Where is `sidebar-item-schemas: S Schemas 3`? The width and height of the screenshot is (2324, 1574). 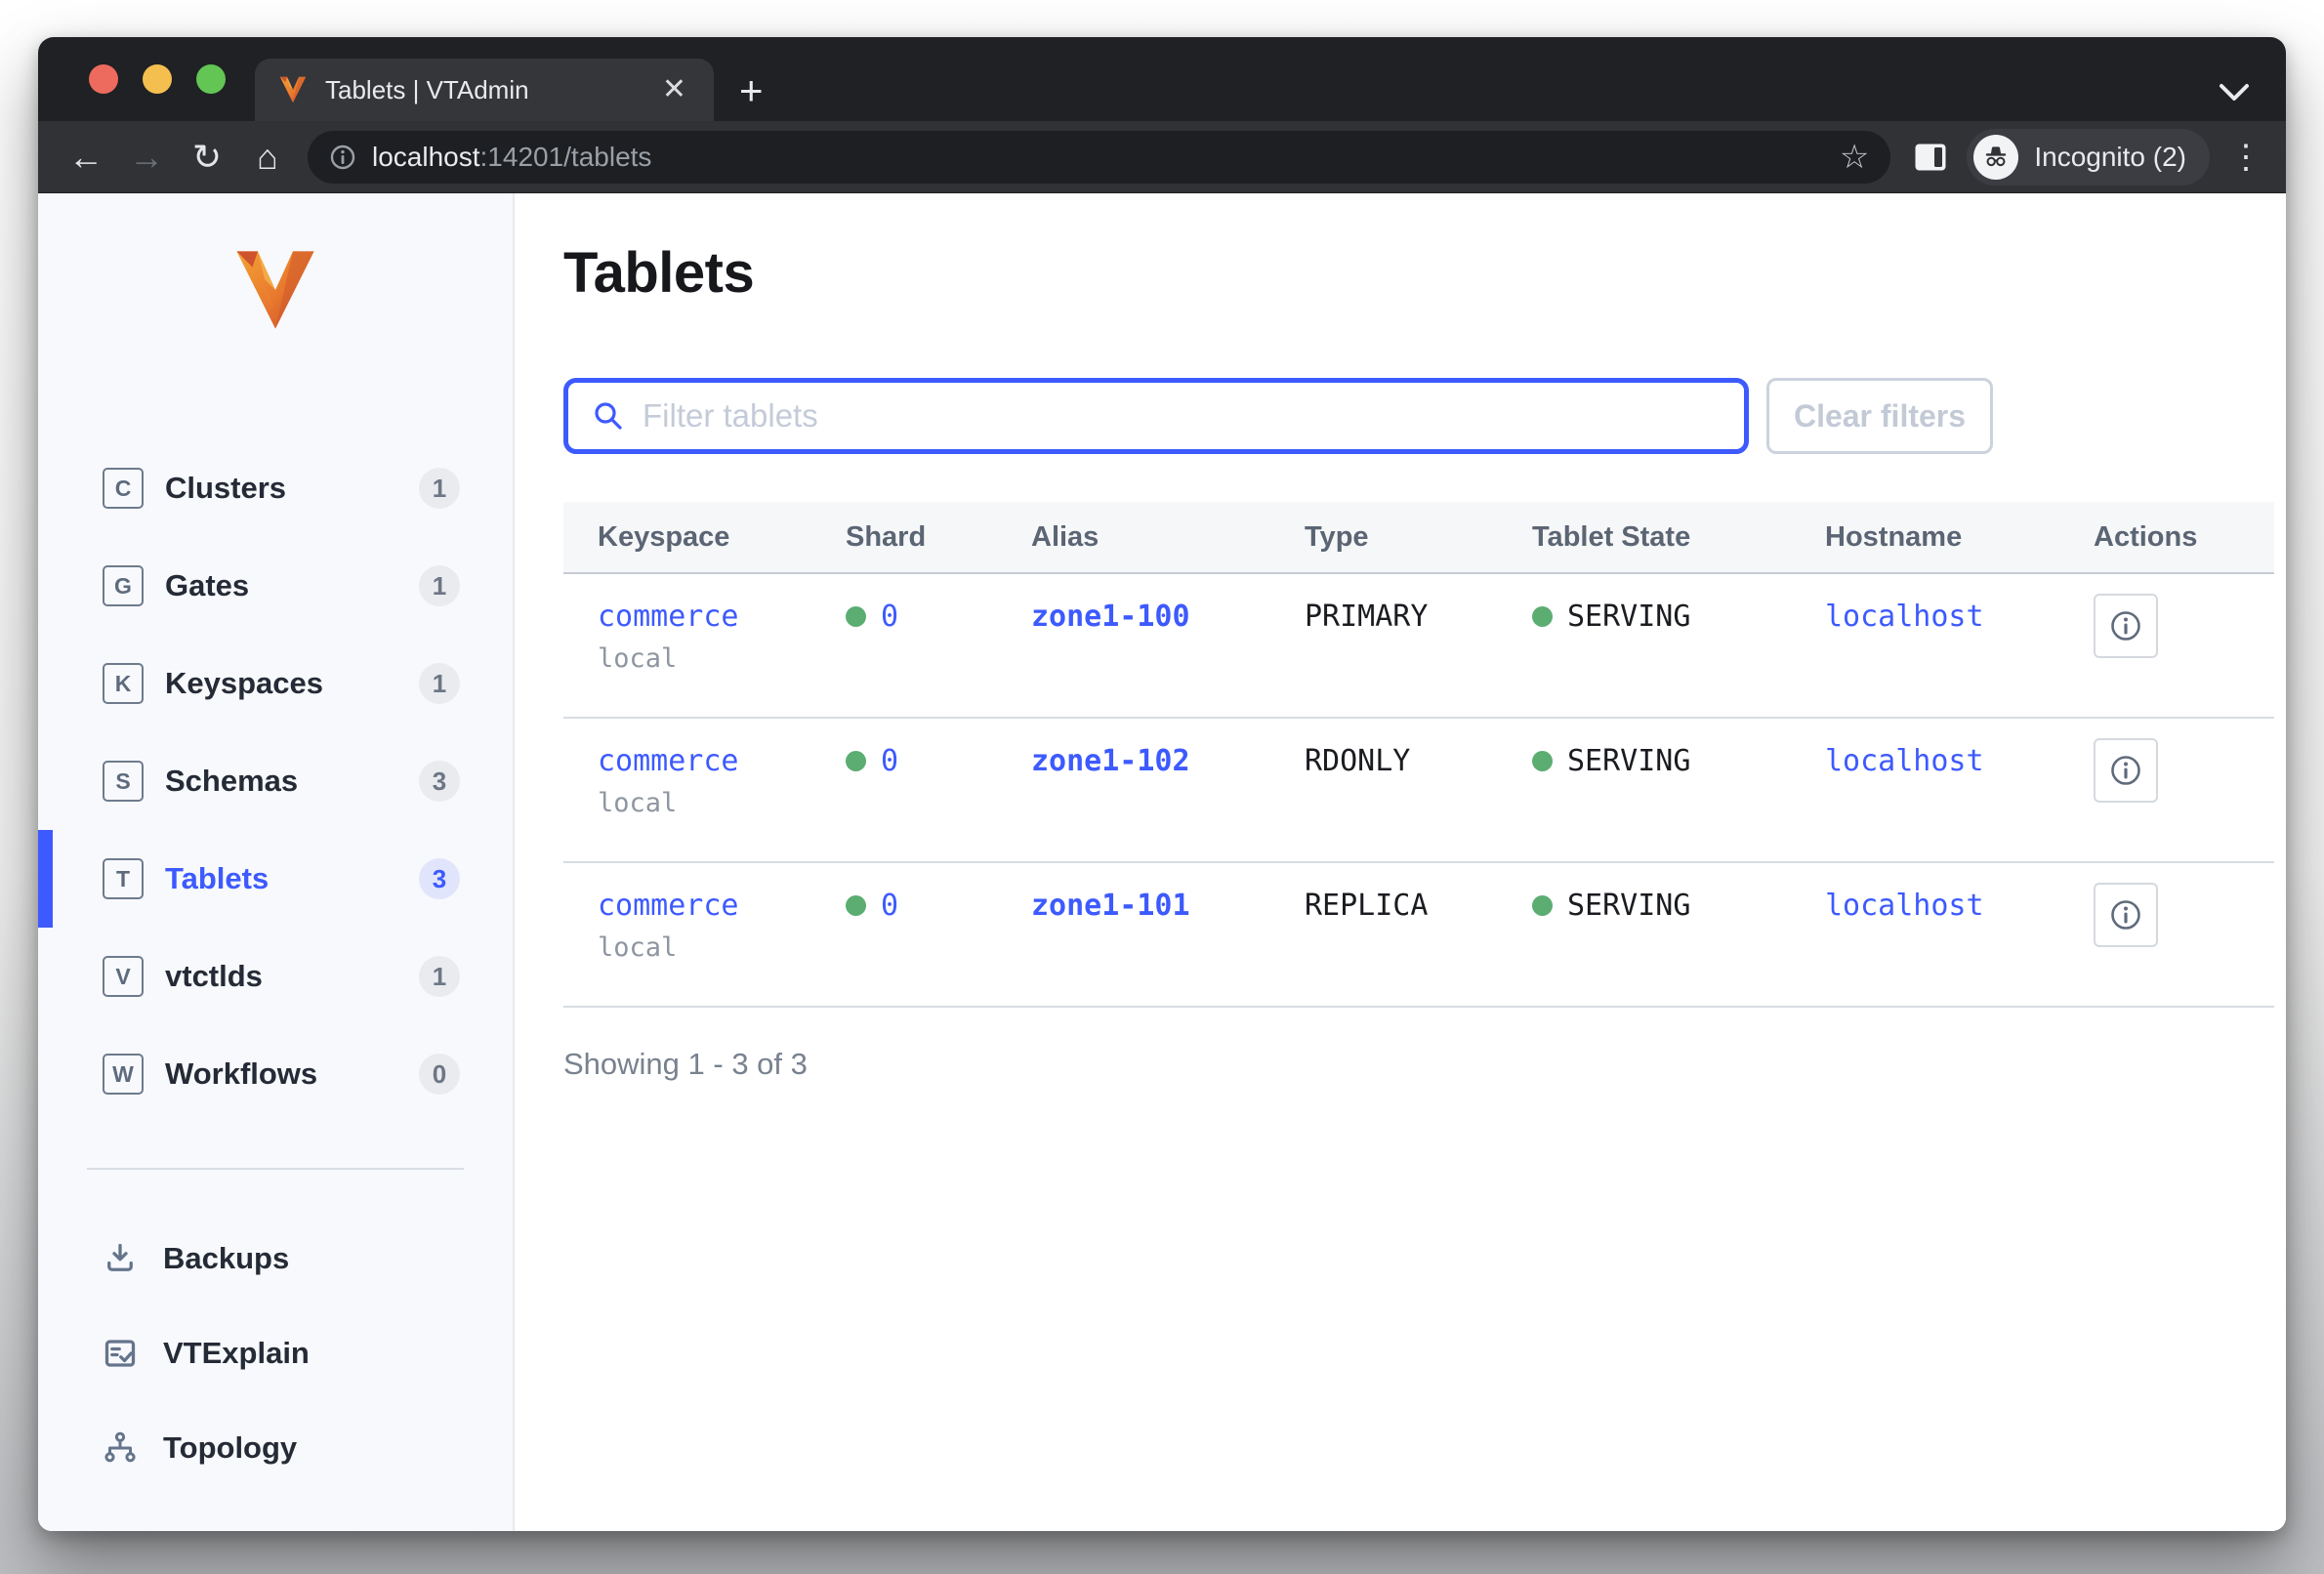
sidebar-item-schemas: S Schemas 3 is located at coordinates (275, 781).